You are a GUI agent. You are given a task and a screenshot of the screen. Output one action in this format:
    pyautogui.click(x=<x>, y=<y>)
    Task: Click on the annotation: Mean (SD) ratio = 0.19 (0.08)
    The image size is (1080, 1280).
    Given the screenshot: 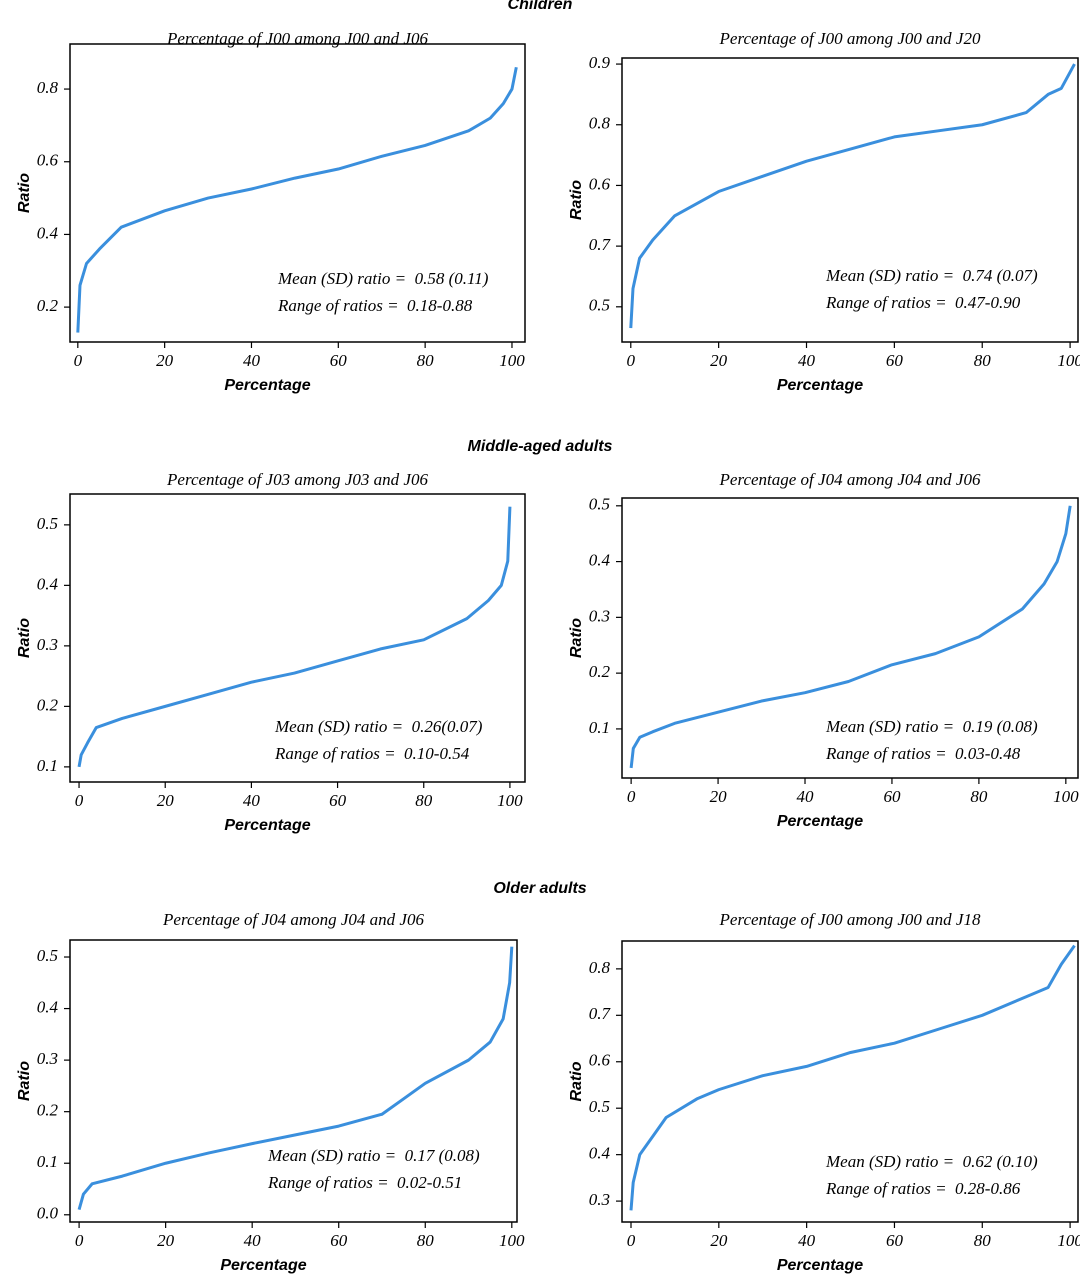 What is the action you would take?
    pyautogui.click(x=931, y=726)
    